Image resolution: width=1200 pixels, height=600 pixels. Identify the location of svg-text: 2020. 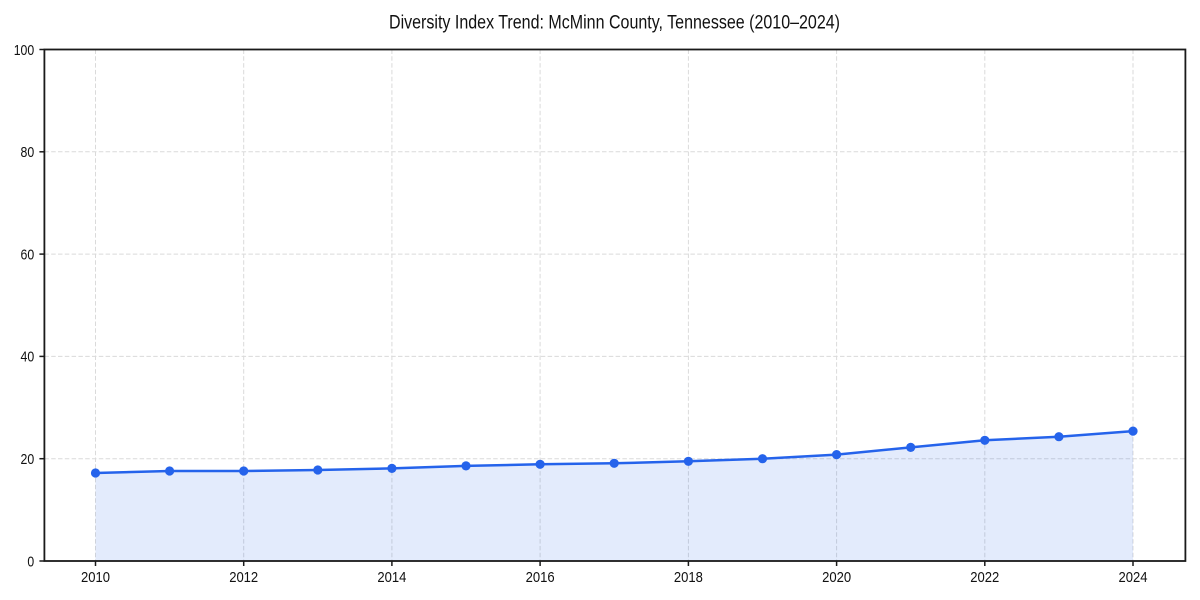
(836, 577).